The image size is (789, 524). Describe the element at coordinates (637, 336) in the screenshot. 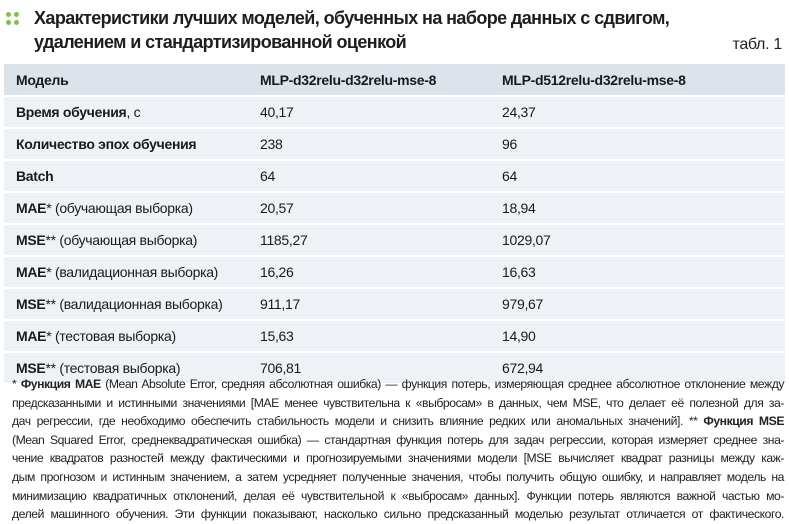

I see `cell-model-2: 14,90` at that location.